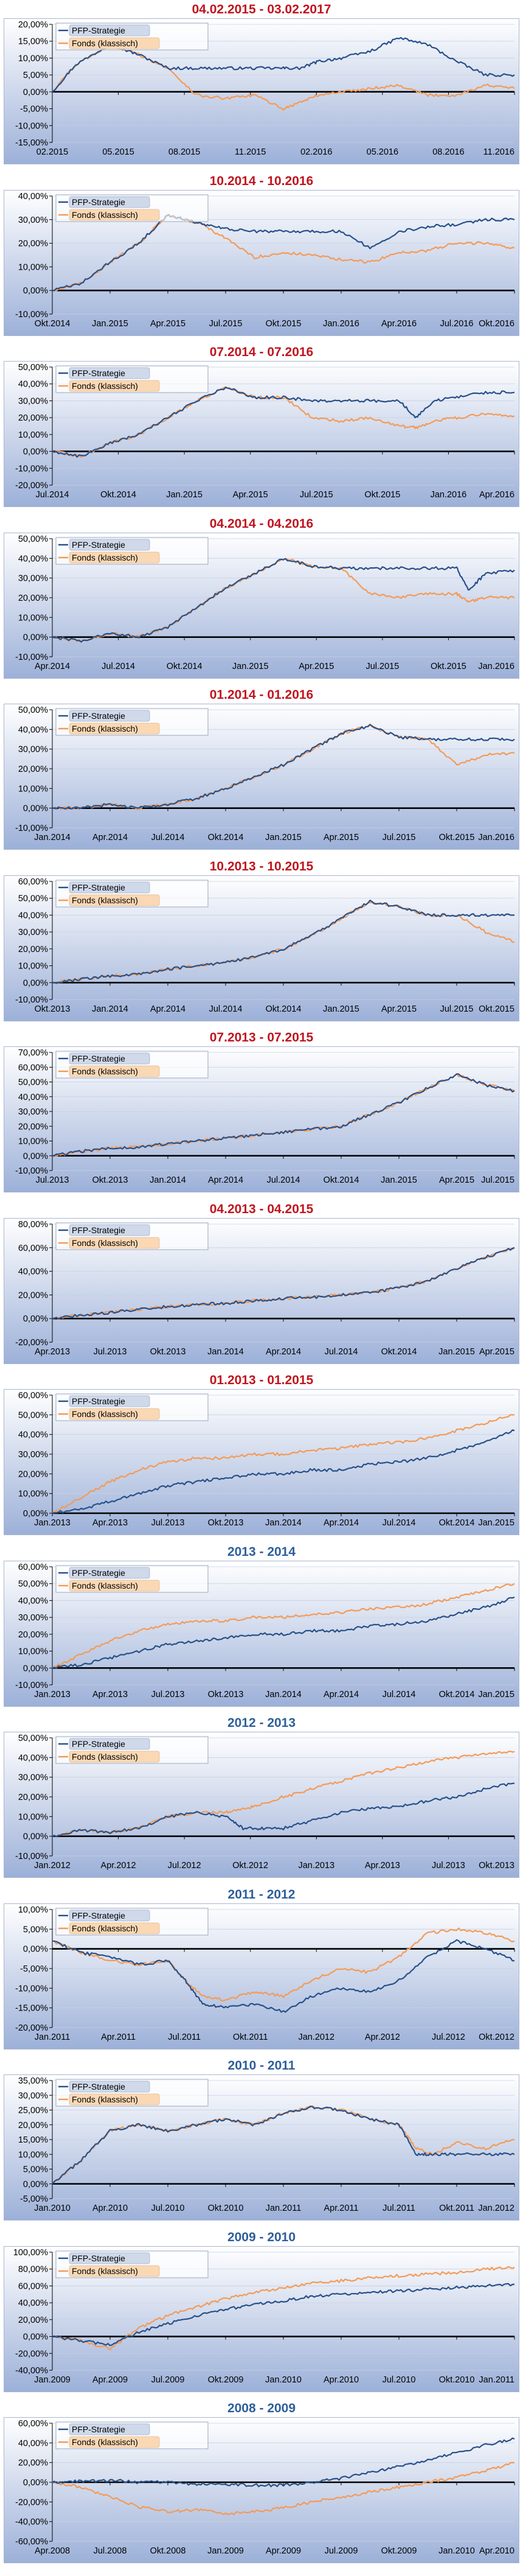 Image resolution: width=523 pixels, height=2576 pixels. I want to click on x-tick-label: Jul.2010, so click(168, 2208).